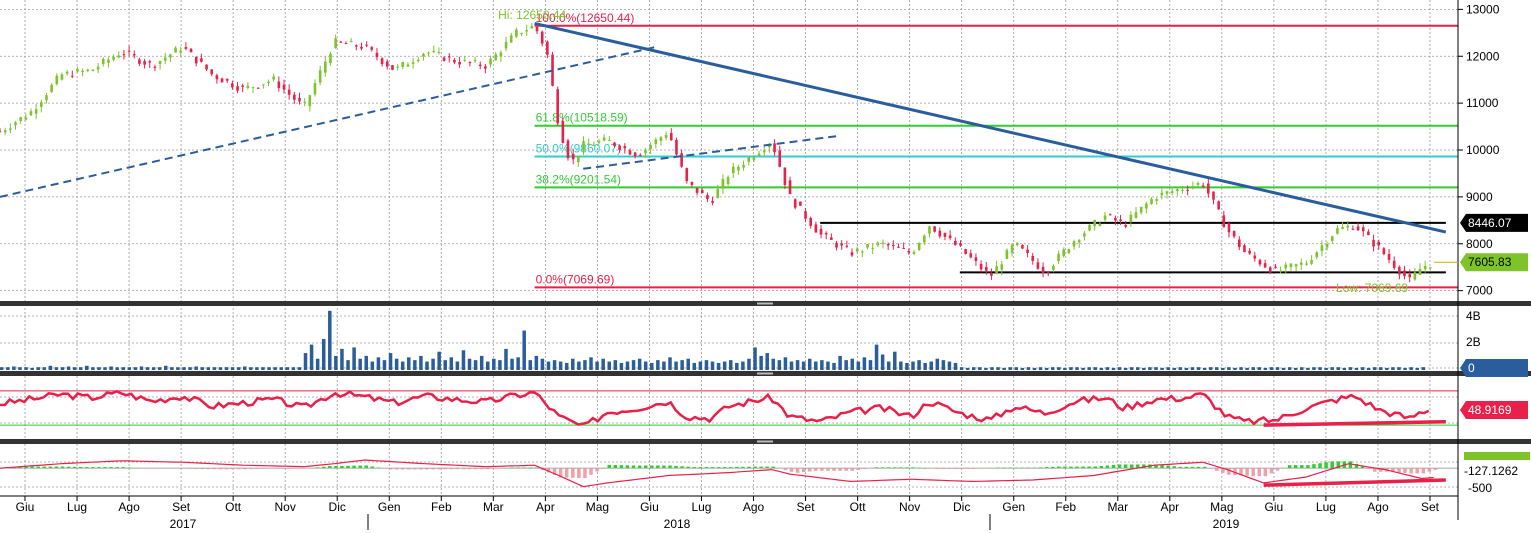 Image resolution: width=1531 pixels, height=533 pixels. I want to click on month-label: Set, so click(806, 507).